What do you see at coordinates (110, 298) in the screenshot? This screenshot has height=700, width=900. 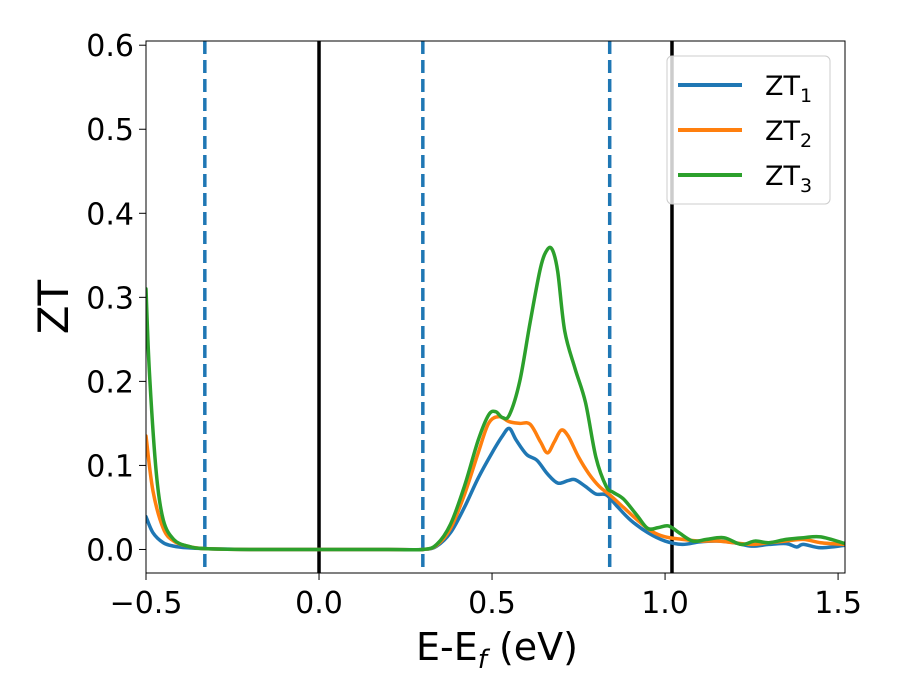 I see `y-tick-label: 0.3` at bounding box center [110, 298].